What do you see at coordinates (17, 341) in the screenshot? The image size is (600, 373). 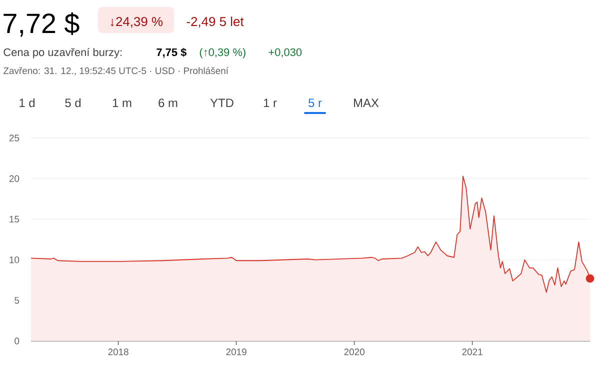 I see `y-tick-label: 0` at bounding box center [17, 341].